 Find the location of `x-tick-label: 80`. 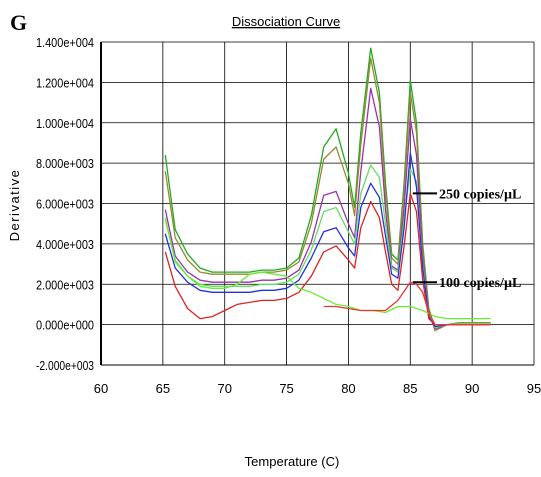

x-tick-label: 80 is located at coordinates (348, 388).